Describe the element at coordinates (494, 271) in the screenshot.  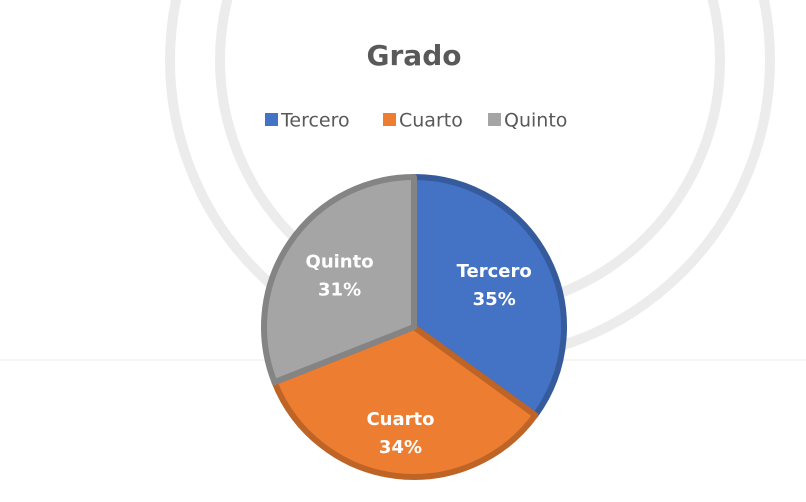
I see `data-label-name: Tercero` at that location.